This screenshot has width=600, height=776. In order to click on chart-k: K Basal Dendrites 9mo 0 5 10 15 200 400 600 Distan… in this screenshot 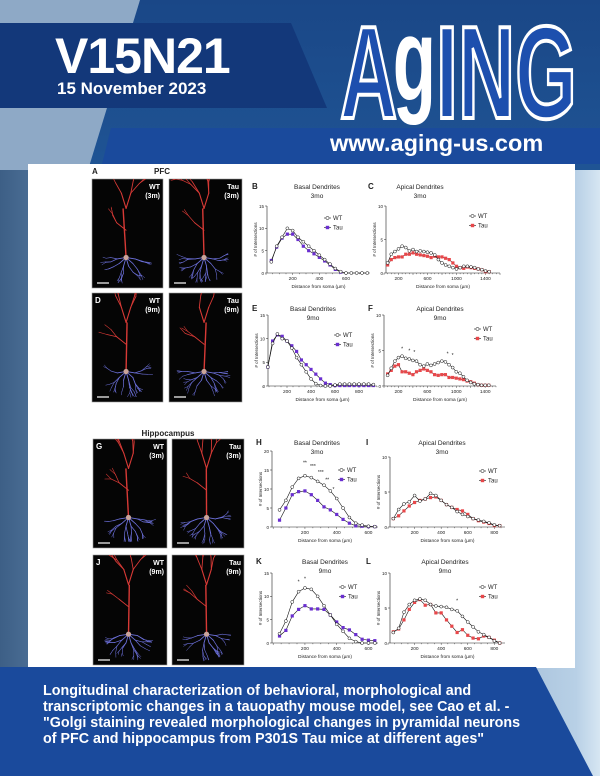, I will do `click(317, 608)`.